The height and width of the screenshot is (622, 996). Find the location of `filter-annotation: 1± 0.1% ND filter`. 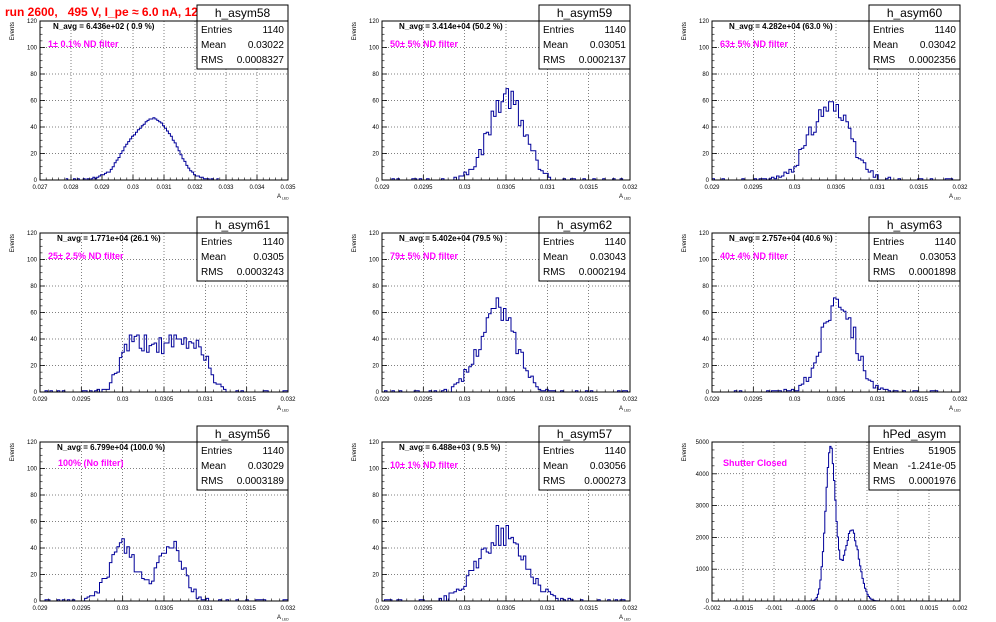

filter-annotation: 1± 0.1% ND filter is located at coordinates (83, 44).